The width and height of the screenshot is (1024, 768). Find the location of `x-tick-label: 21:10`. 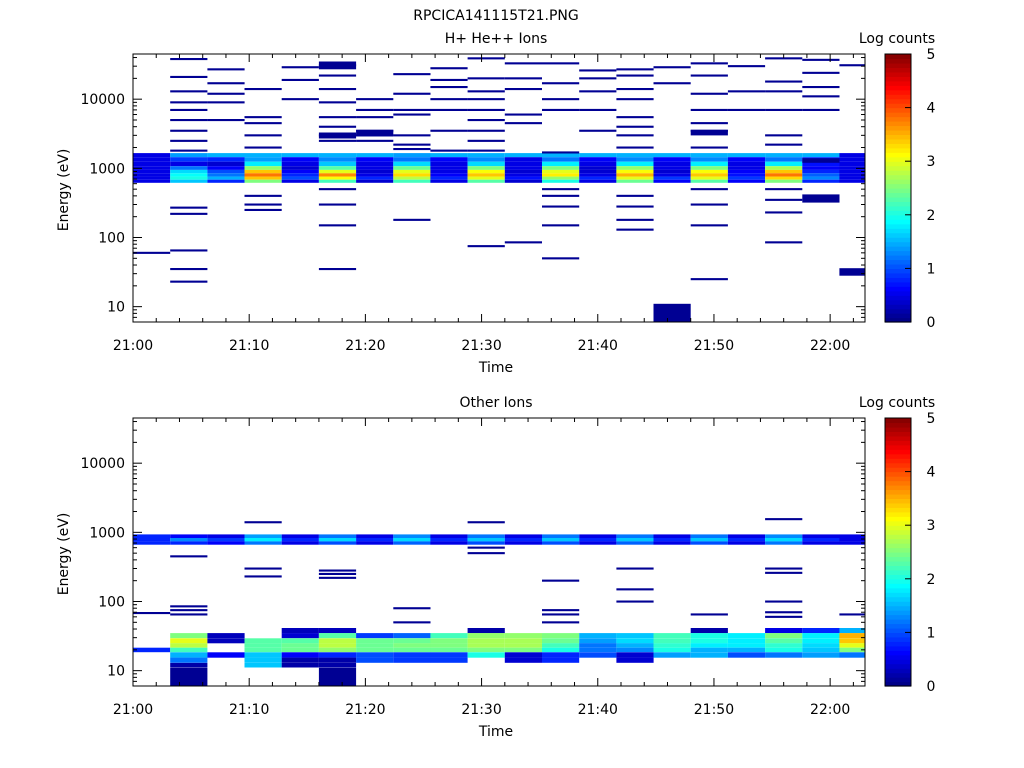

x-tick-label: 21:10 is located at coordinates (249, 710).